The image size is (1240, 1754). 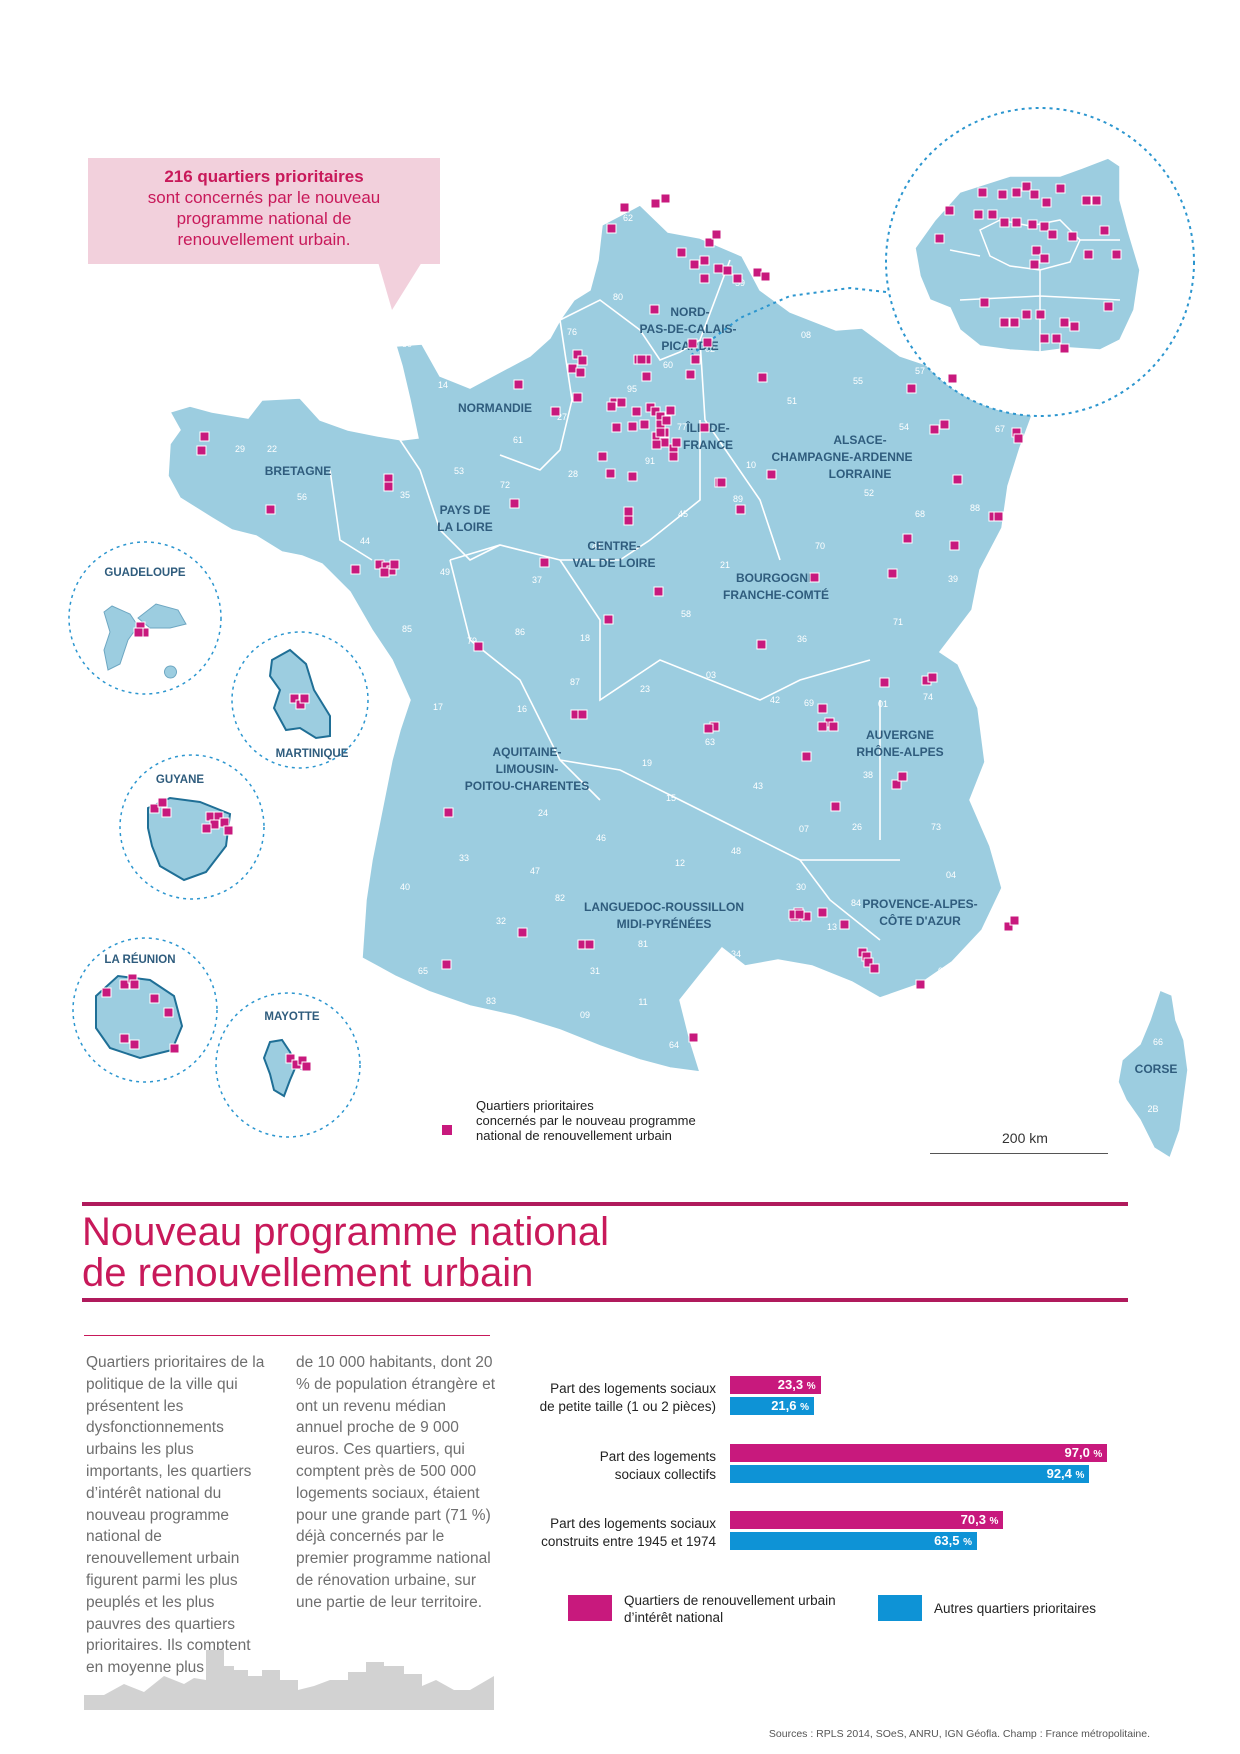 What do you see at coordinates (139, 959) in the screenshot?
I see `inset-label-reunion: LA RÉUNION` at bounding box center [139, 959].